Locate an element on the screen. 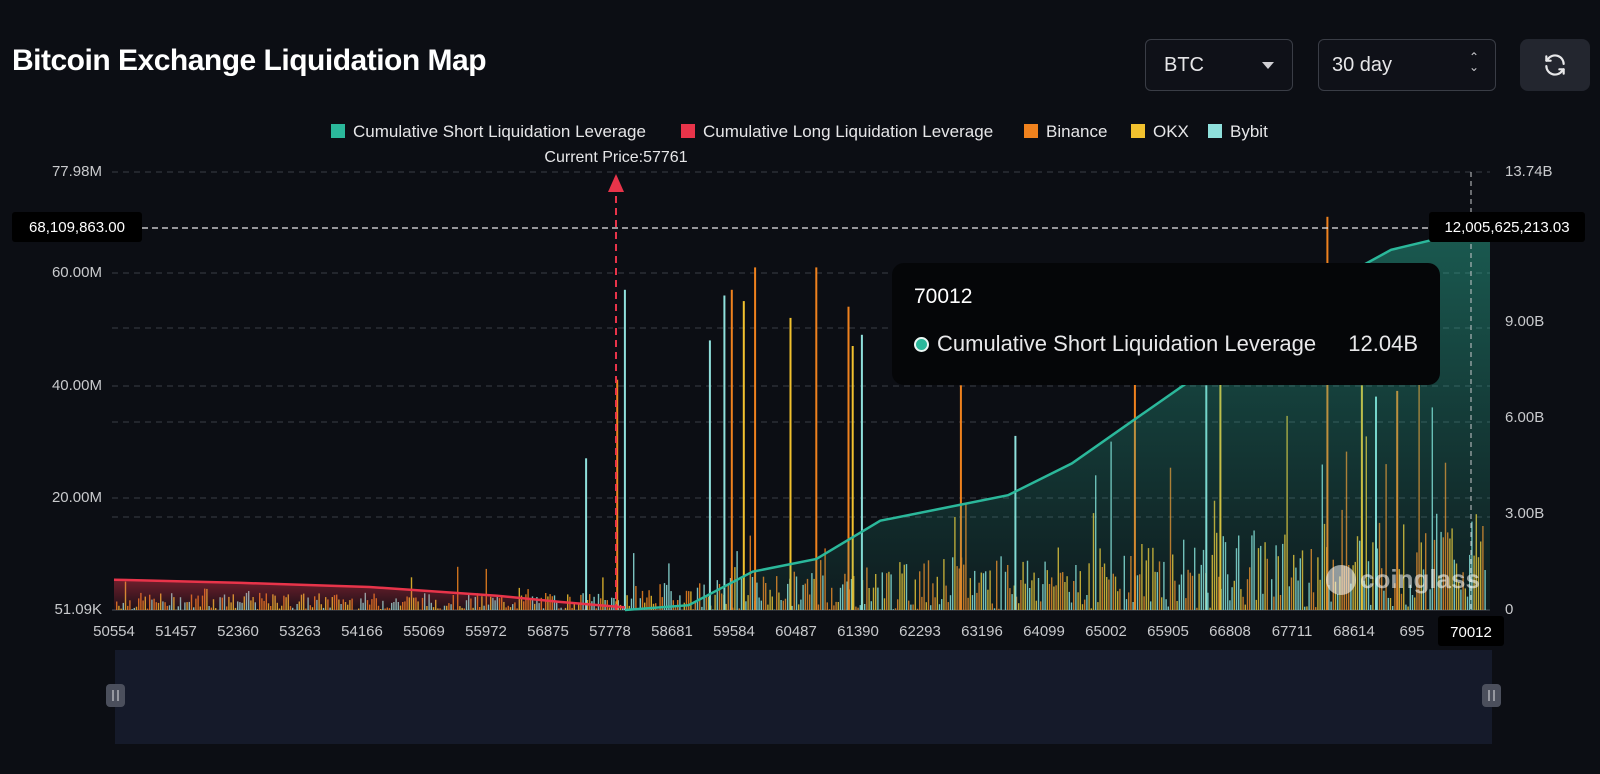 The width and height of the screenshot is (1600, 774). tooltip-series-name: Cumulative Short Liquidation Leverage is located at coordinates (1127, 343).